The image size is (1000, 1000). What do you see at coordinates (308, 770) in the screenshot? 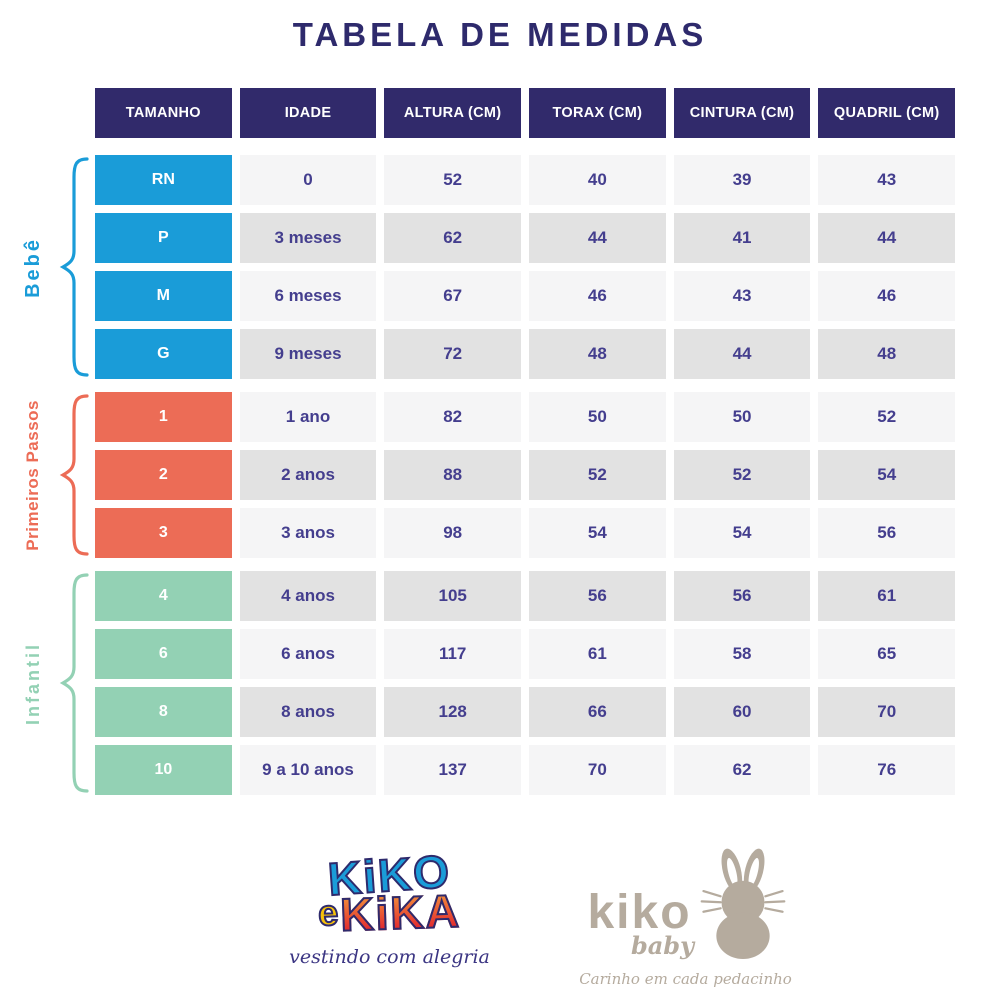
I see `age-cell: 9 a 10 anos` at bounding box center [308, 770].